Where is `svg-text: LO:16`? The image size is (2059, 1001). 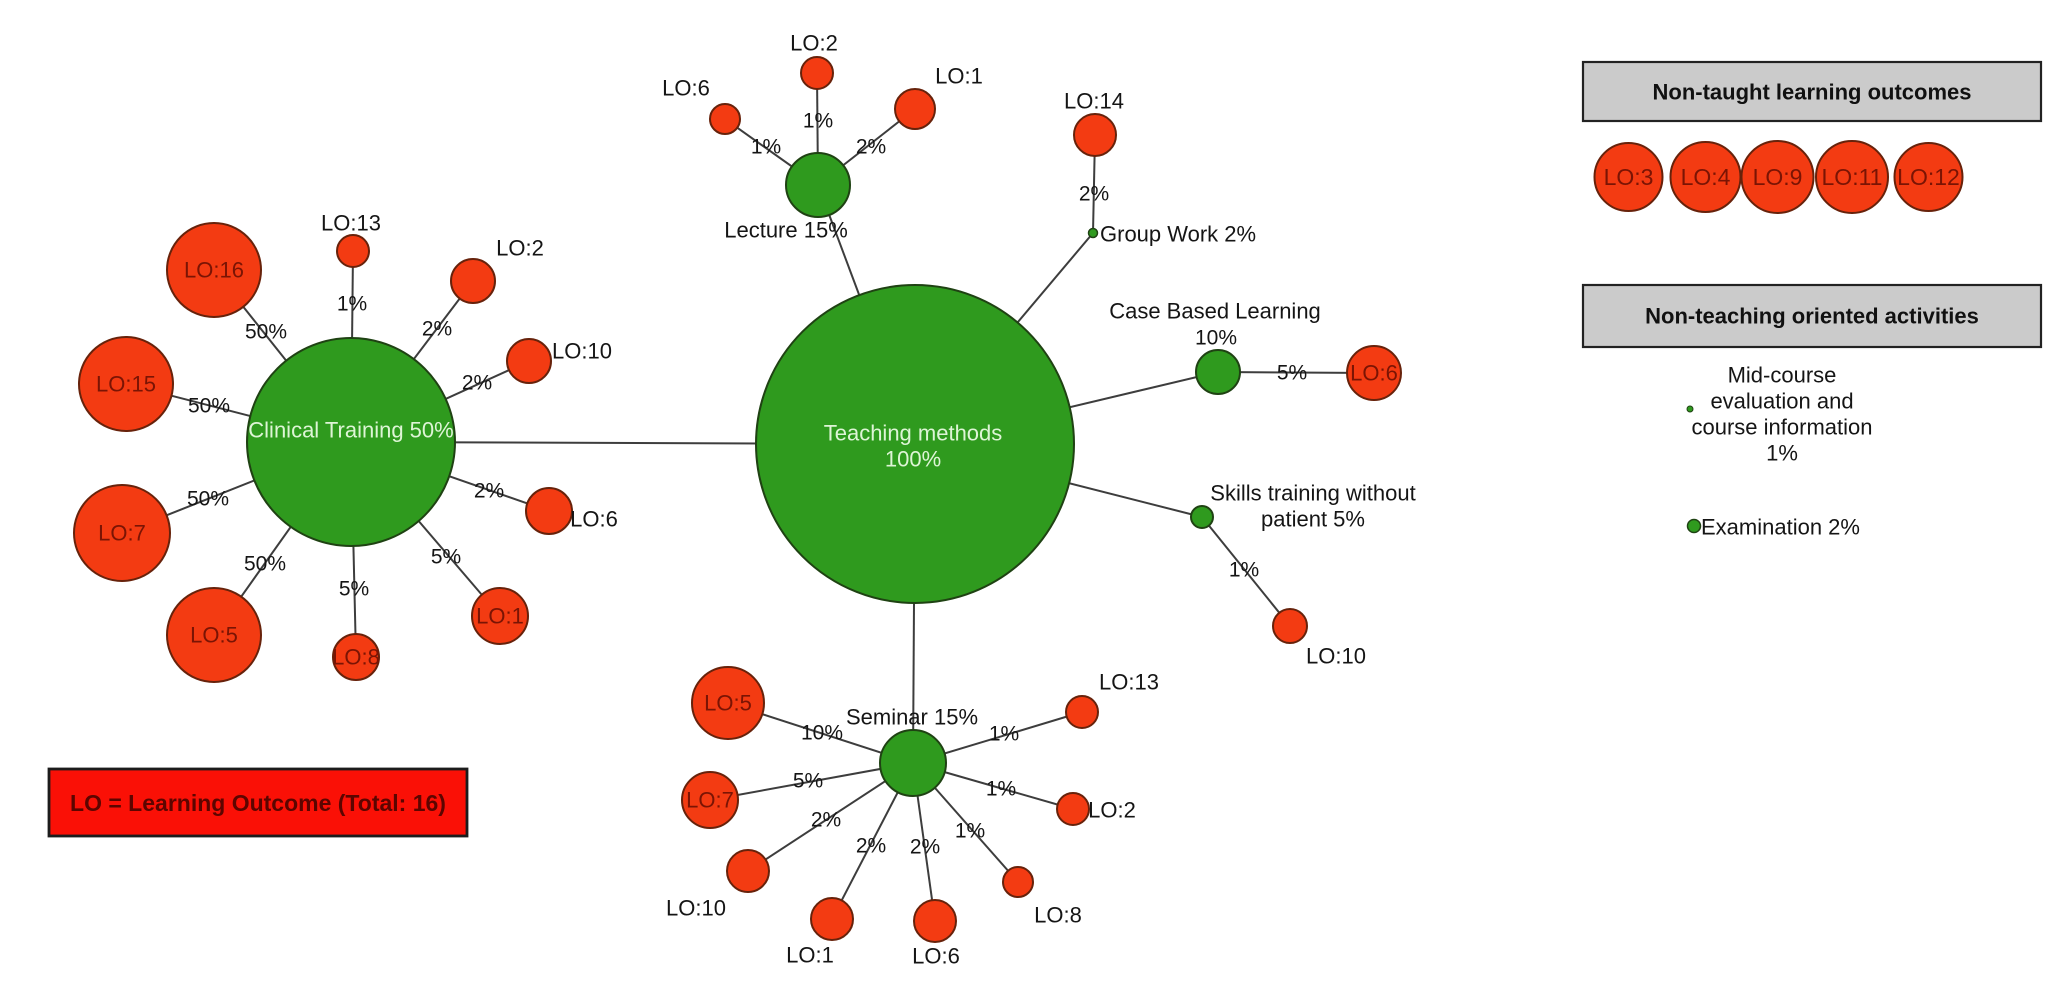
svg-text: LO:16 is located at coordinates (214, 270).